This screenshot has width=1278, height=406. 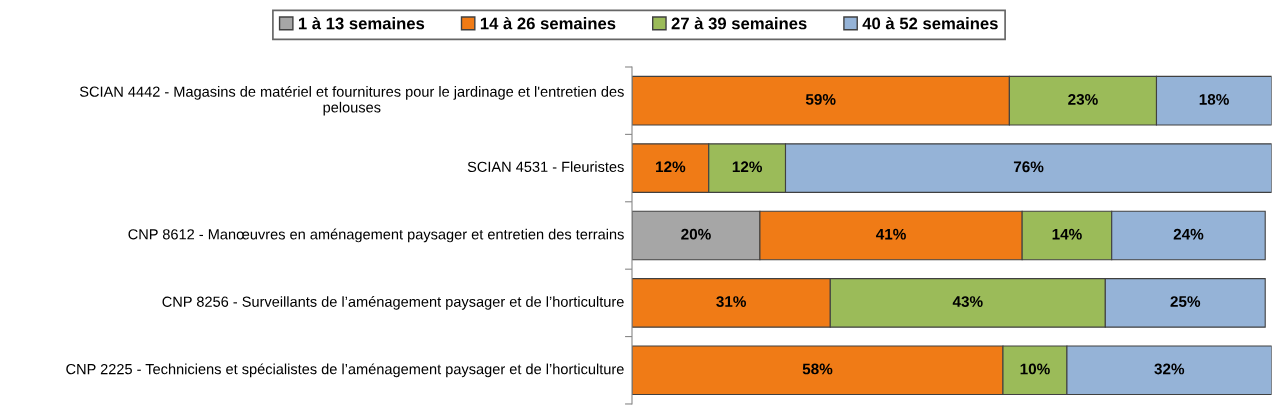 What do you see at coordinates (890, 234) in the screenshot?
I see `data-label: 41%` at bounding box center [890, 234].